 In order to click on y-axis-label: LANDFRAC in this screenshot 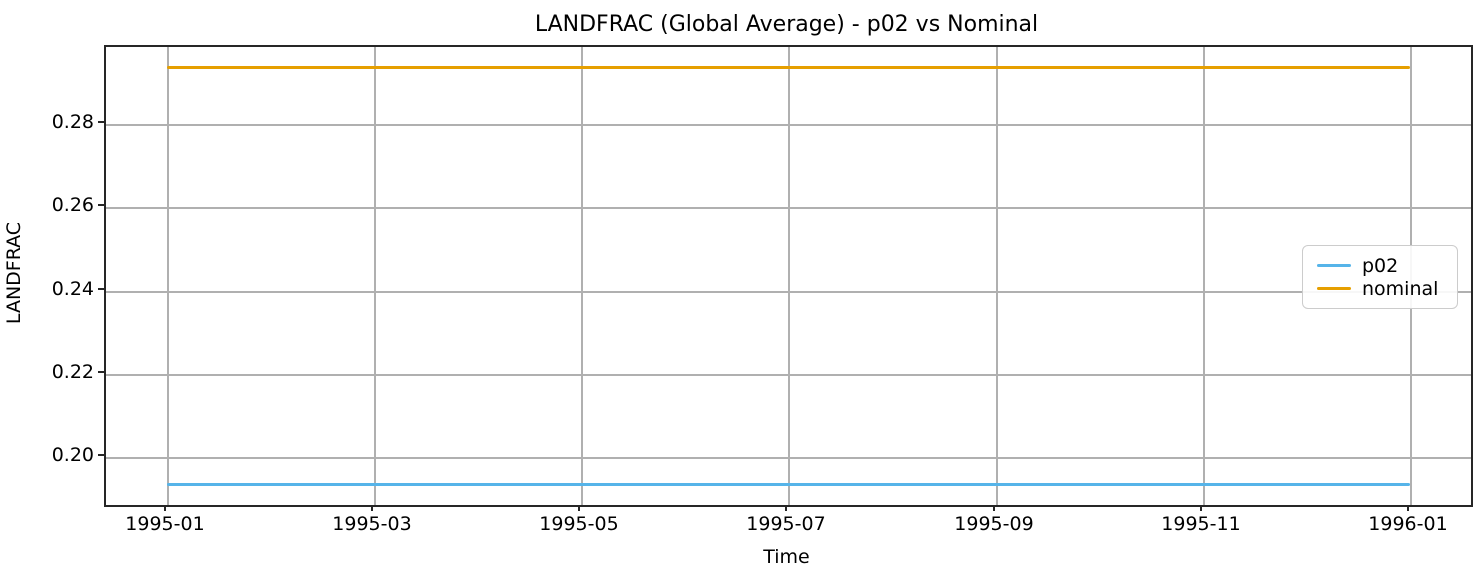, I will do `click(14, 273)`.